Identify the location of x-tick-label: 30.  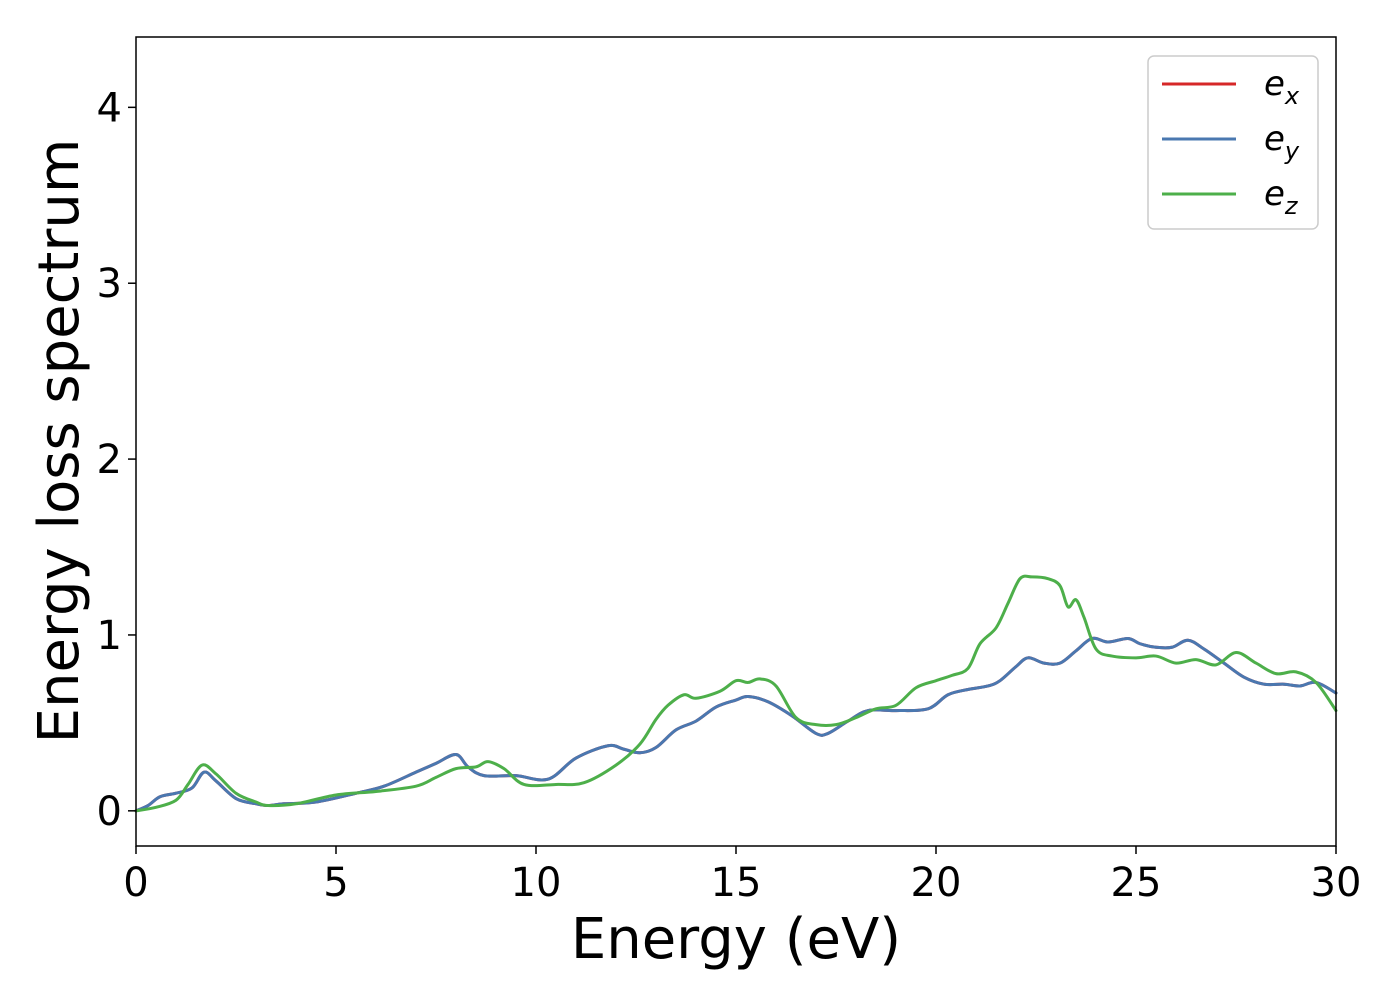
(1336, 883).